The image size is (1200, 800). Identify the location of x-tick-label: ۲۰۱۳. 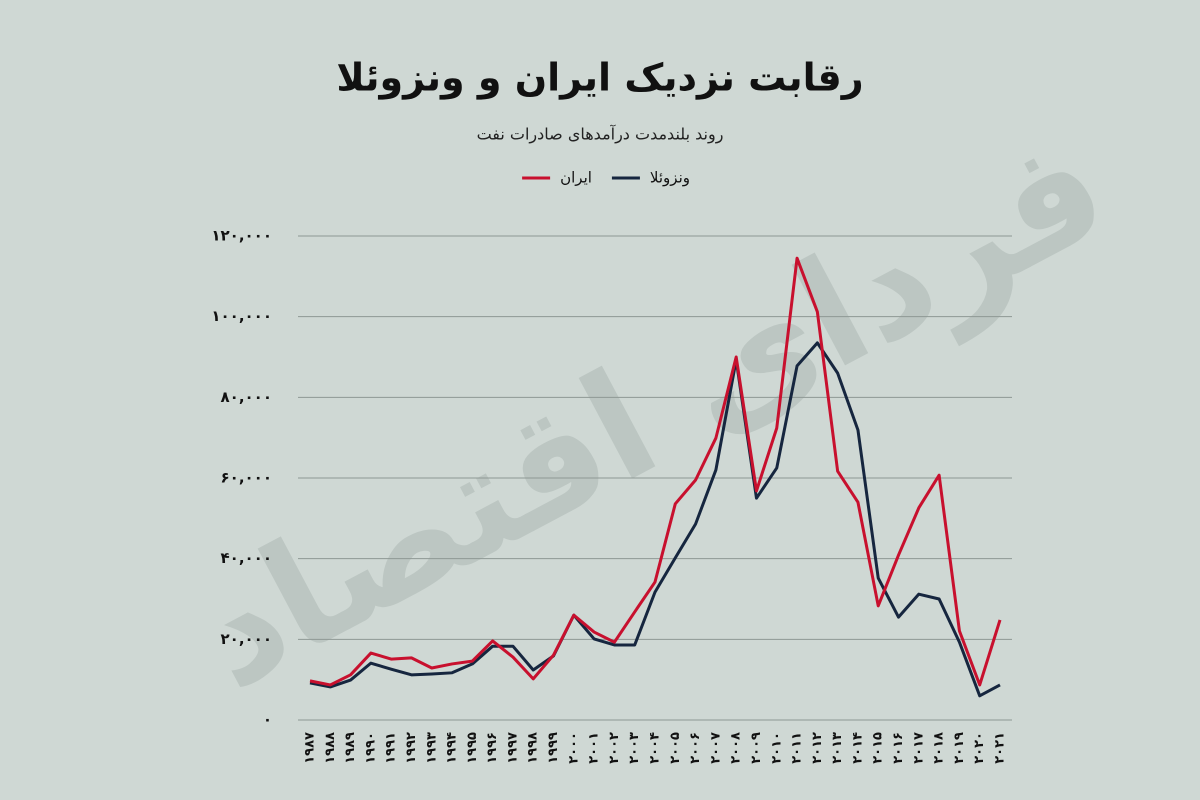
(837, 748).